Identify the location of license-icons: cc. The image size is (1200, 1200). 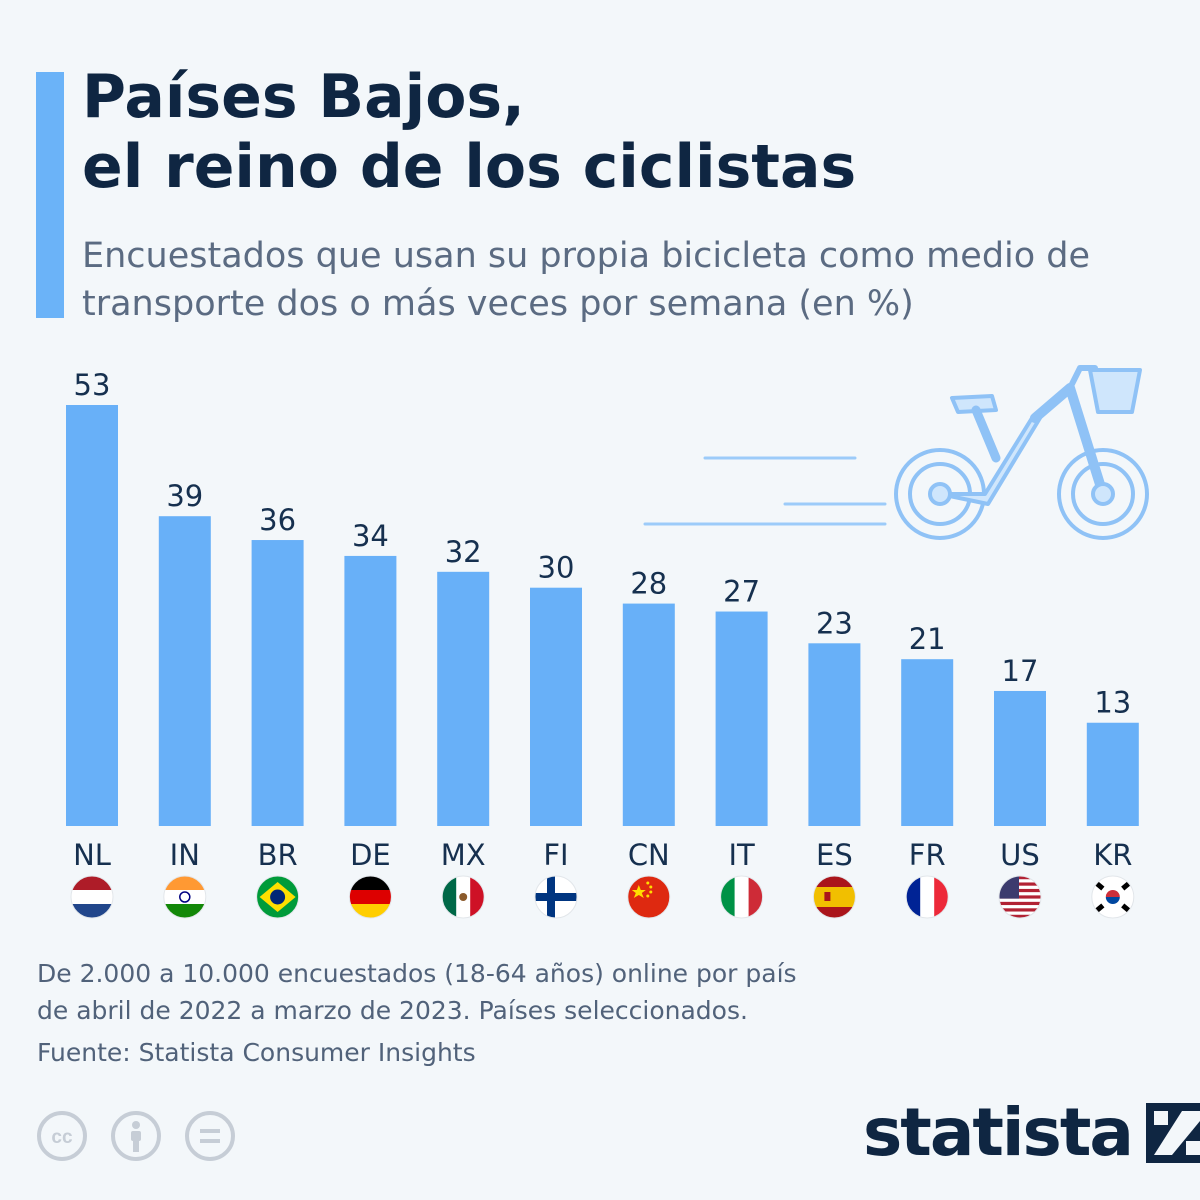
(136, 1136).